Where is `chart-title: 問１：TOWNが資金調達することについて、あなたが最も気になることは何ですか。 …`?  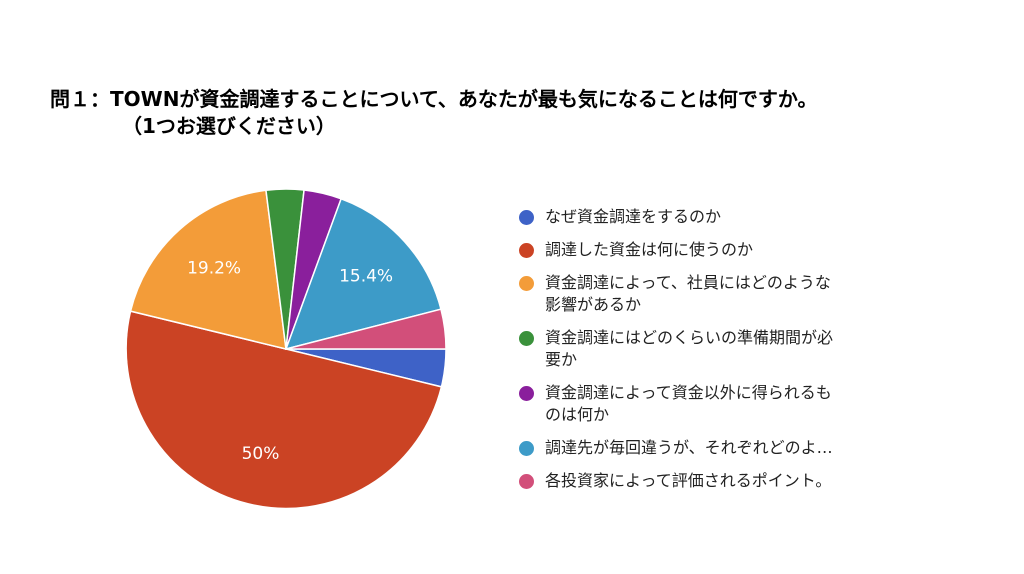
chart-title: 問１：TOWNが資金調達することについて、あなたが最も気になることは何ですか。 … is located at coordinates (530, 113).